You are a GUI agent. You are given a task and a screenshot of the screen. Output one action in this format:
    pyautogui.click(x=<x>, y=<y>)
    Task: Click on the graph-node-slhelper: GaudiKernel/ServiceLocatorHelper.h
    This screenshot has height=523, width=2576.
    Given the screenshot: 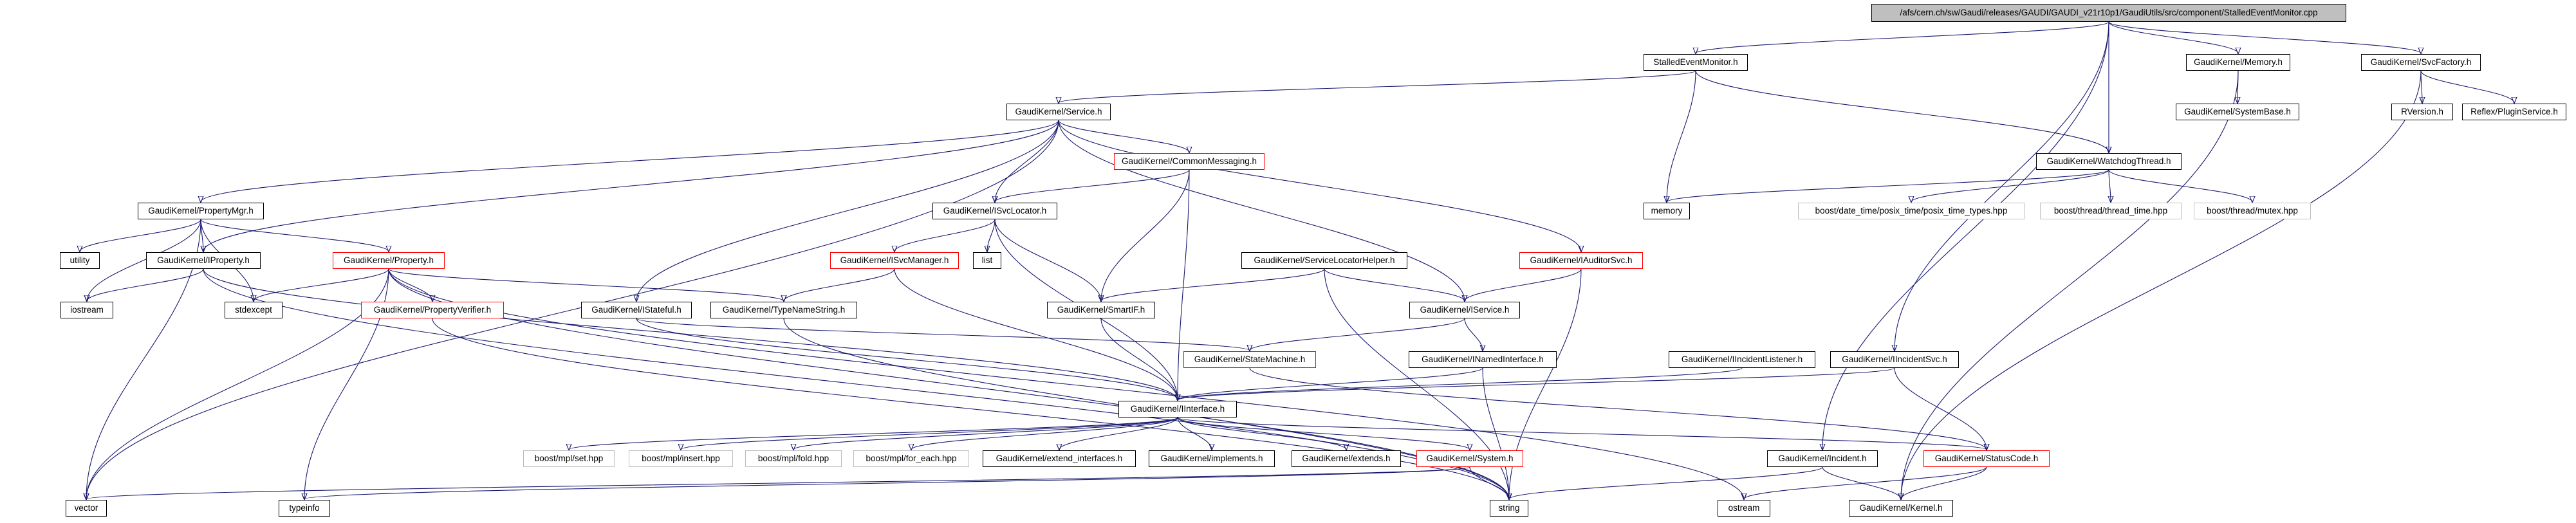 What is the action you would take?
    pyautogui.click(x=1324, y=260)
    